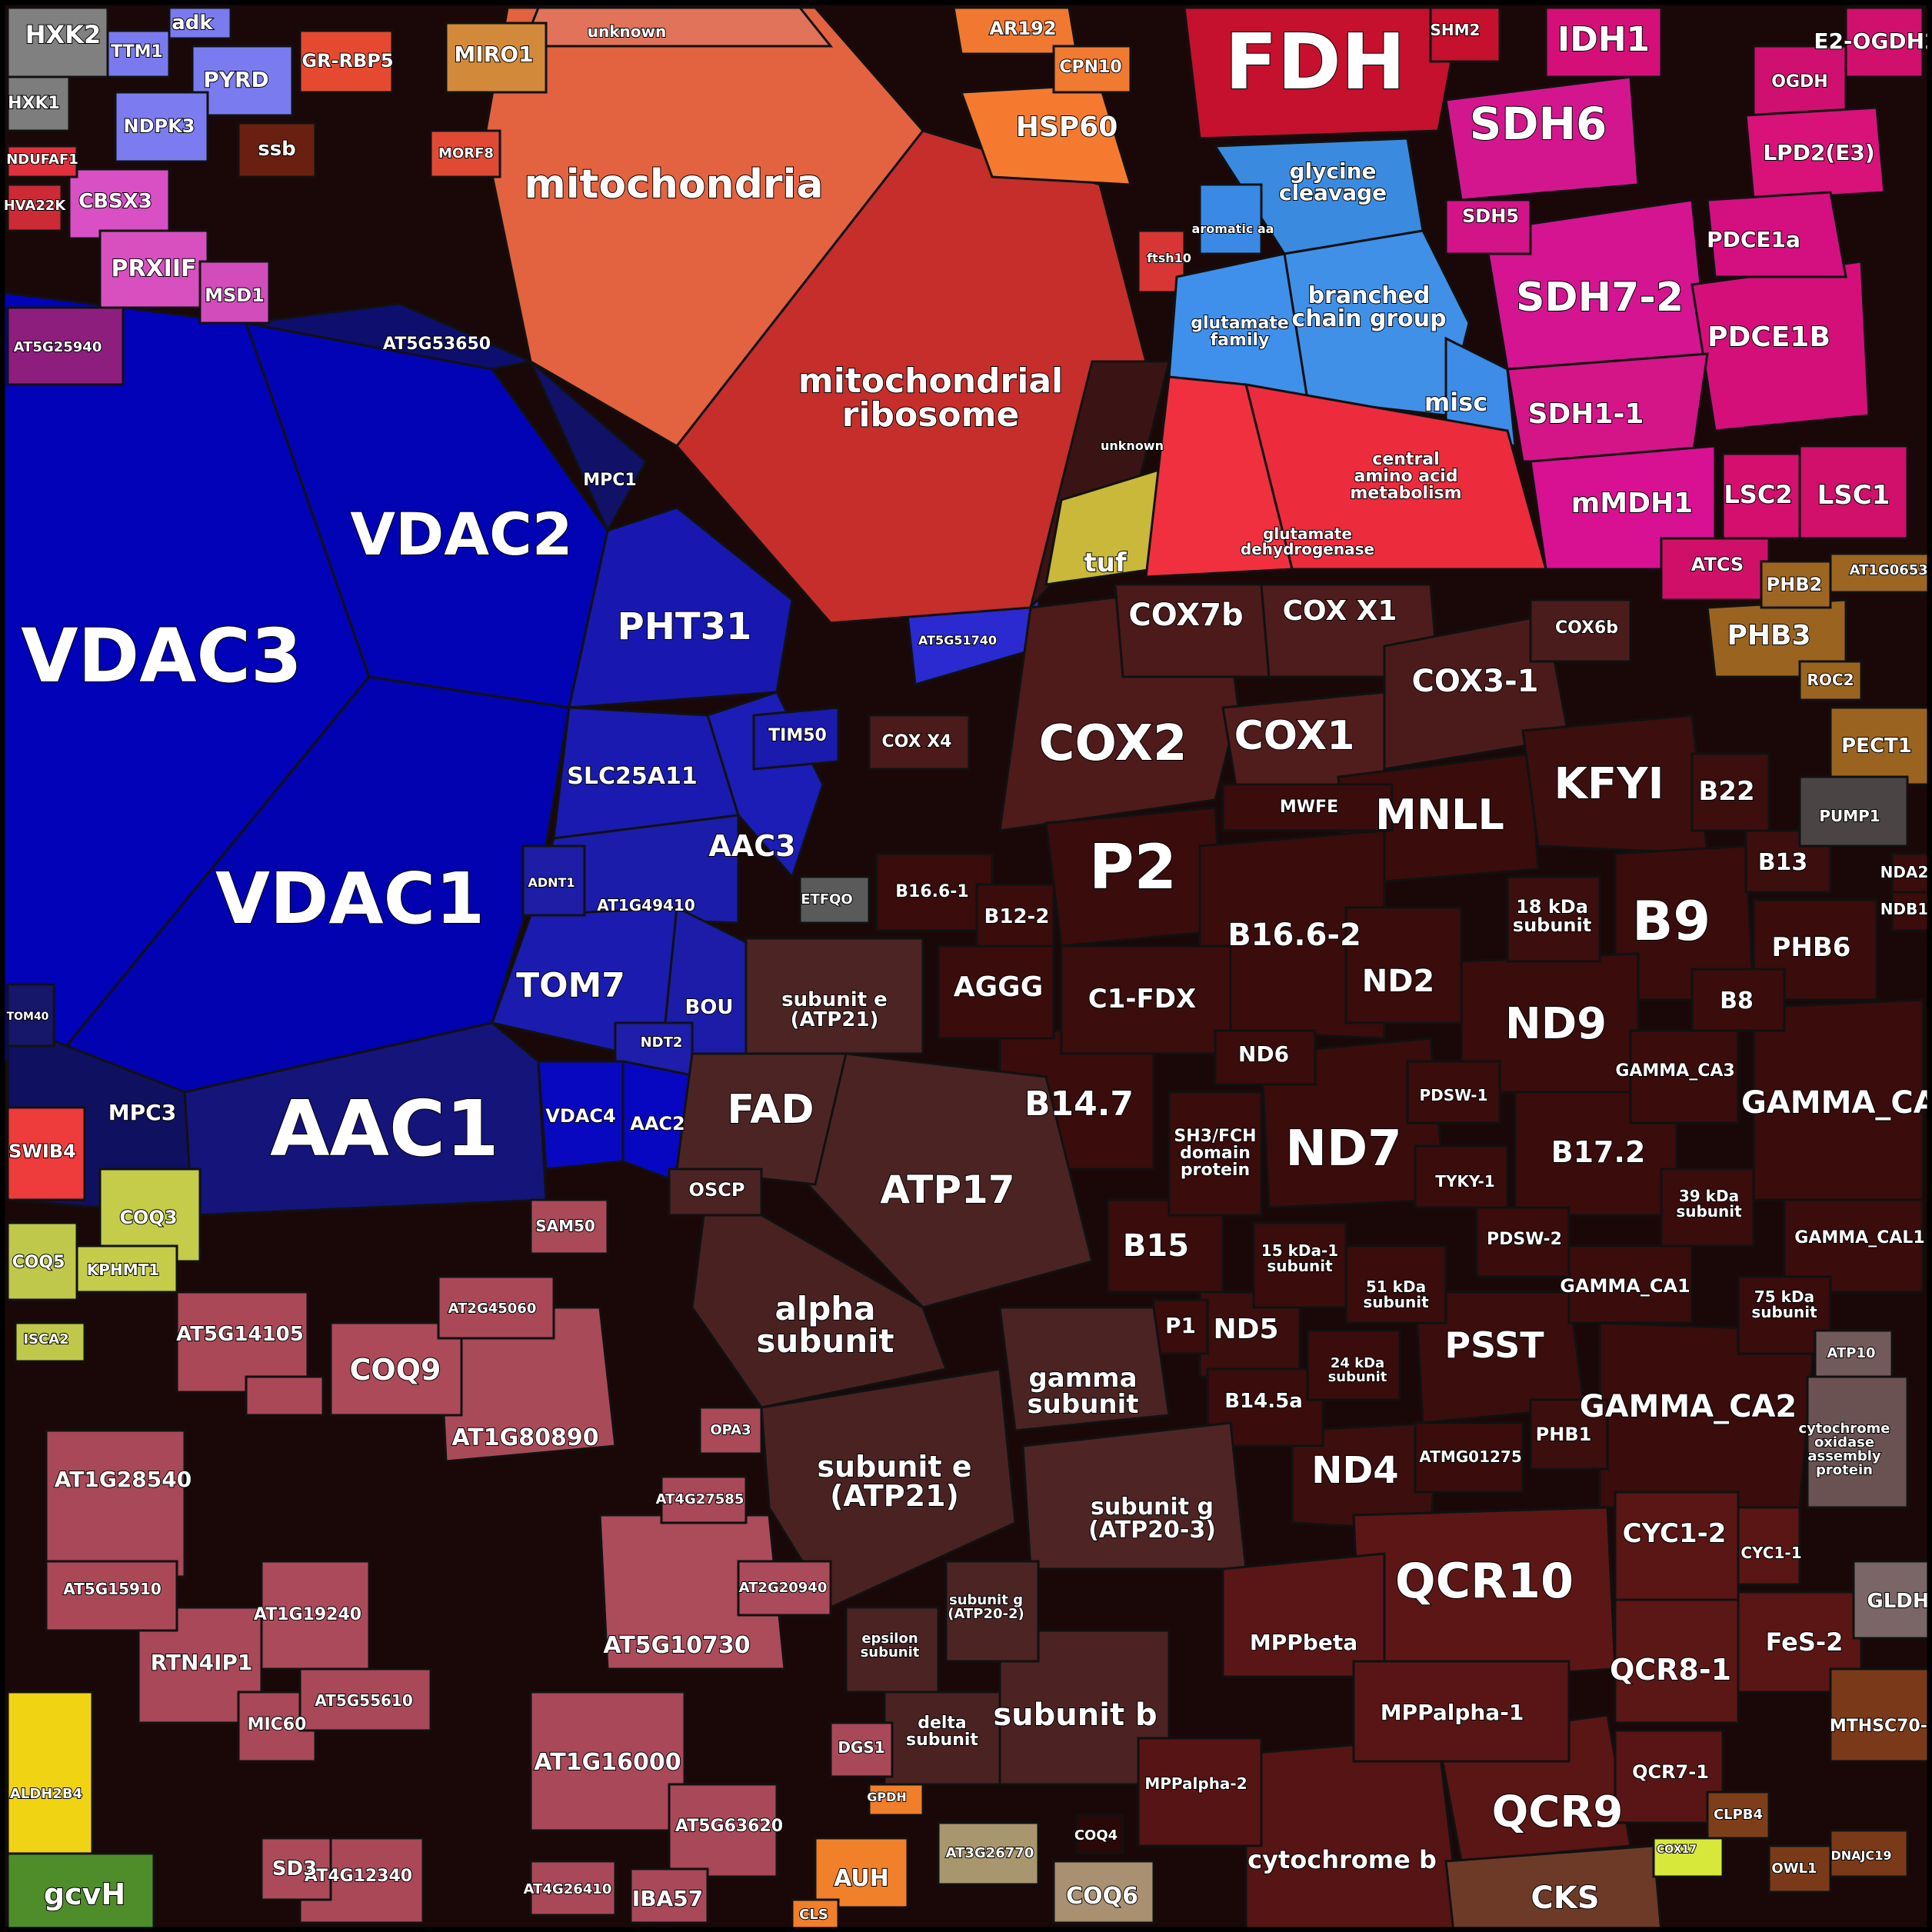  What do you see at coordinates (667, 1898) in the screenshot?
I see `label-line: IBA57` at bounding box center [667, 1898].